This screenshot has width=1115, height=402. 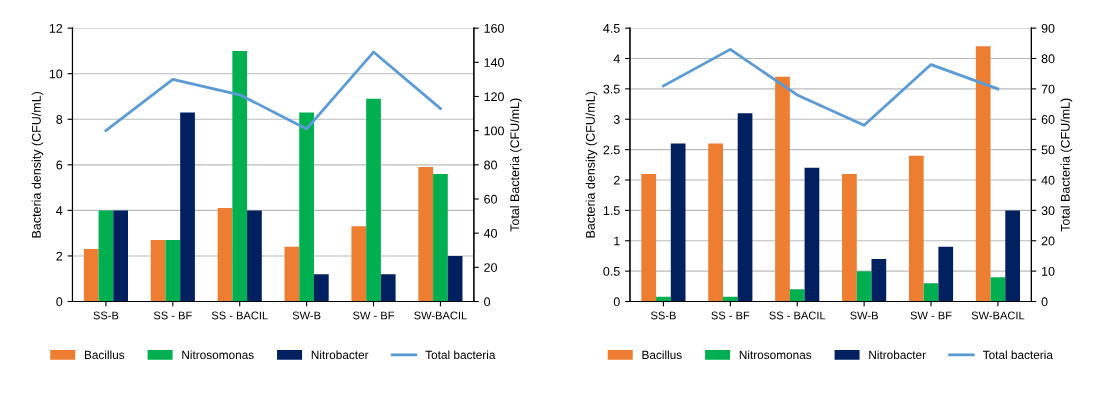 I want to click on y-tick-label: 8, so click(x=59, y=119).